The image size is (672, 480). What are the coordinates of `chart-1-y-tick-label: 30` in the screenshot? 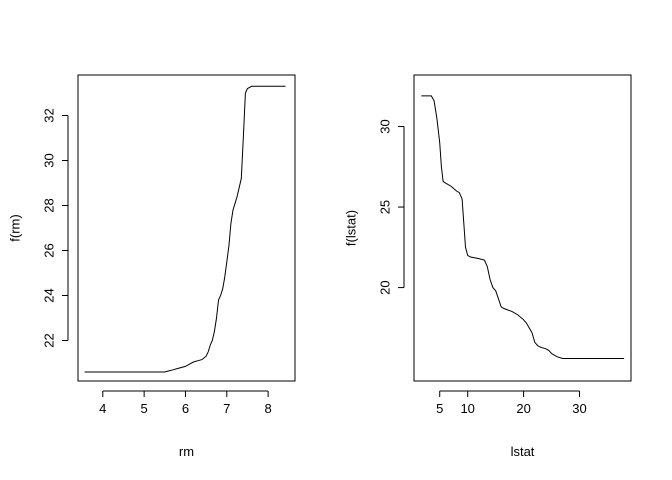 It's located at (48, 160).